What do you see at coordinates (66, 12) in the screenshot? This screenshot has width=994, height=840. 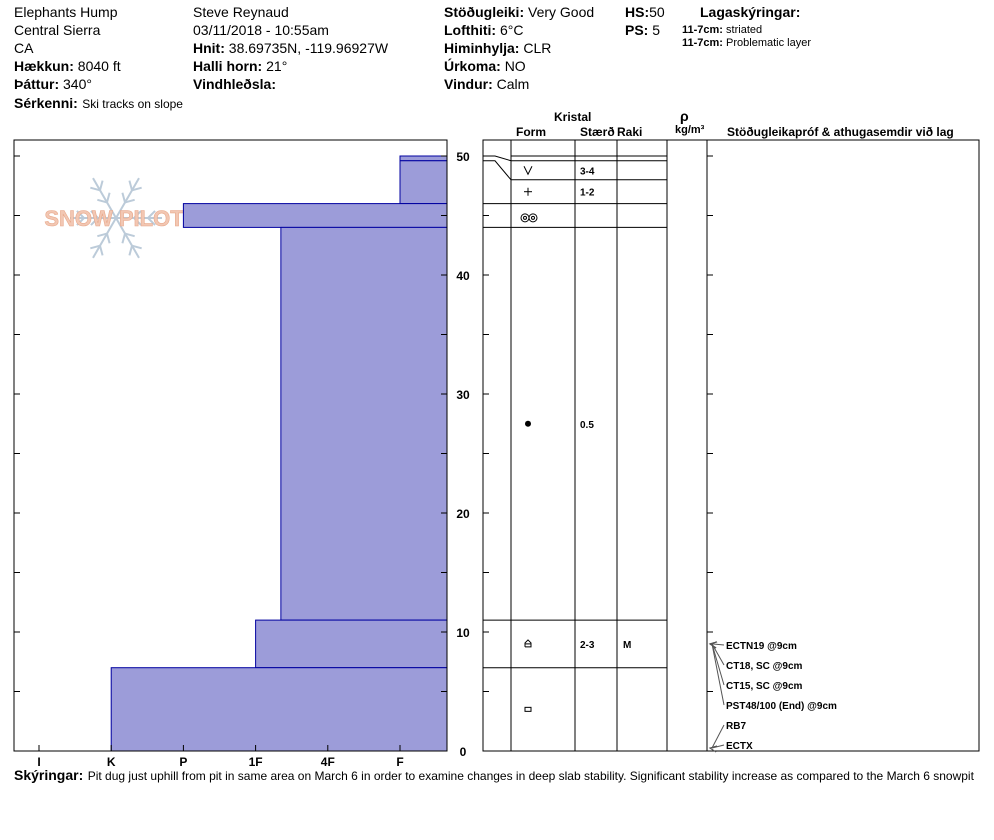 I see `location-name: Elephants Hump` at bounding box center [66, 12].